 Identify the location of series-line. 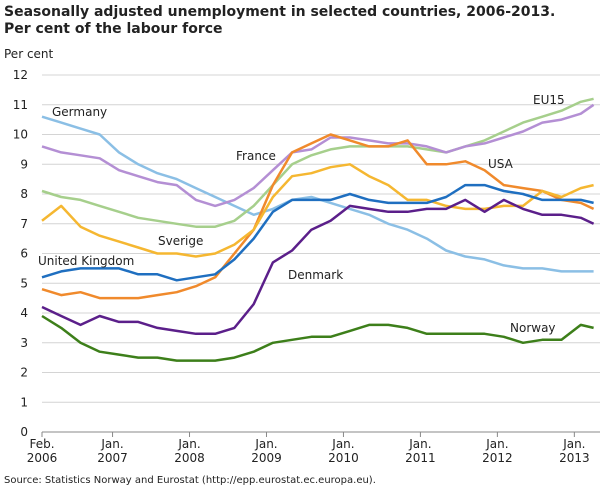
(317, 338).